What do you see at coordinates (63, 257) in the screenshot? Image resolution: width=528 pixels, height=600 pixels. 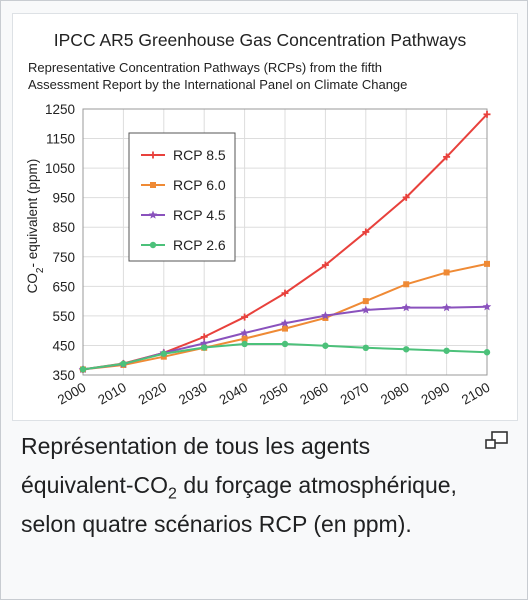 I see `y-tick-label: 750` at bounding box center [63, 257].